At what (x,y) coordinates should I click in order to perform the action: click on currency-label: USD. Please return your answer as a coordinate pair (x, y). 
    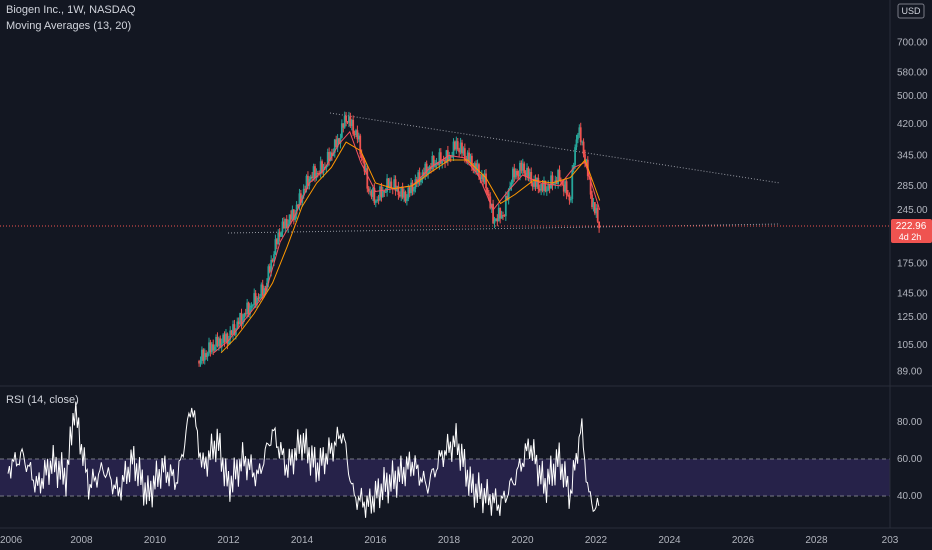
    Looking at the image, I should click on (911, 11).